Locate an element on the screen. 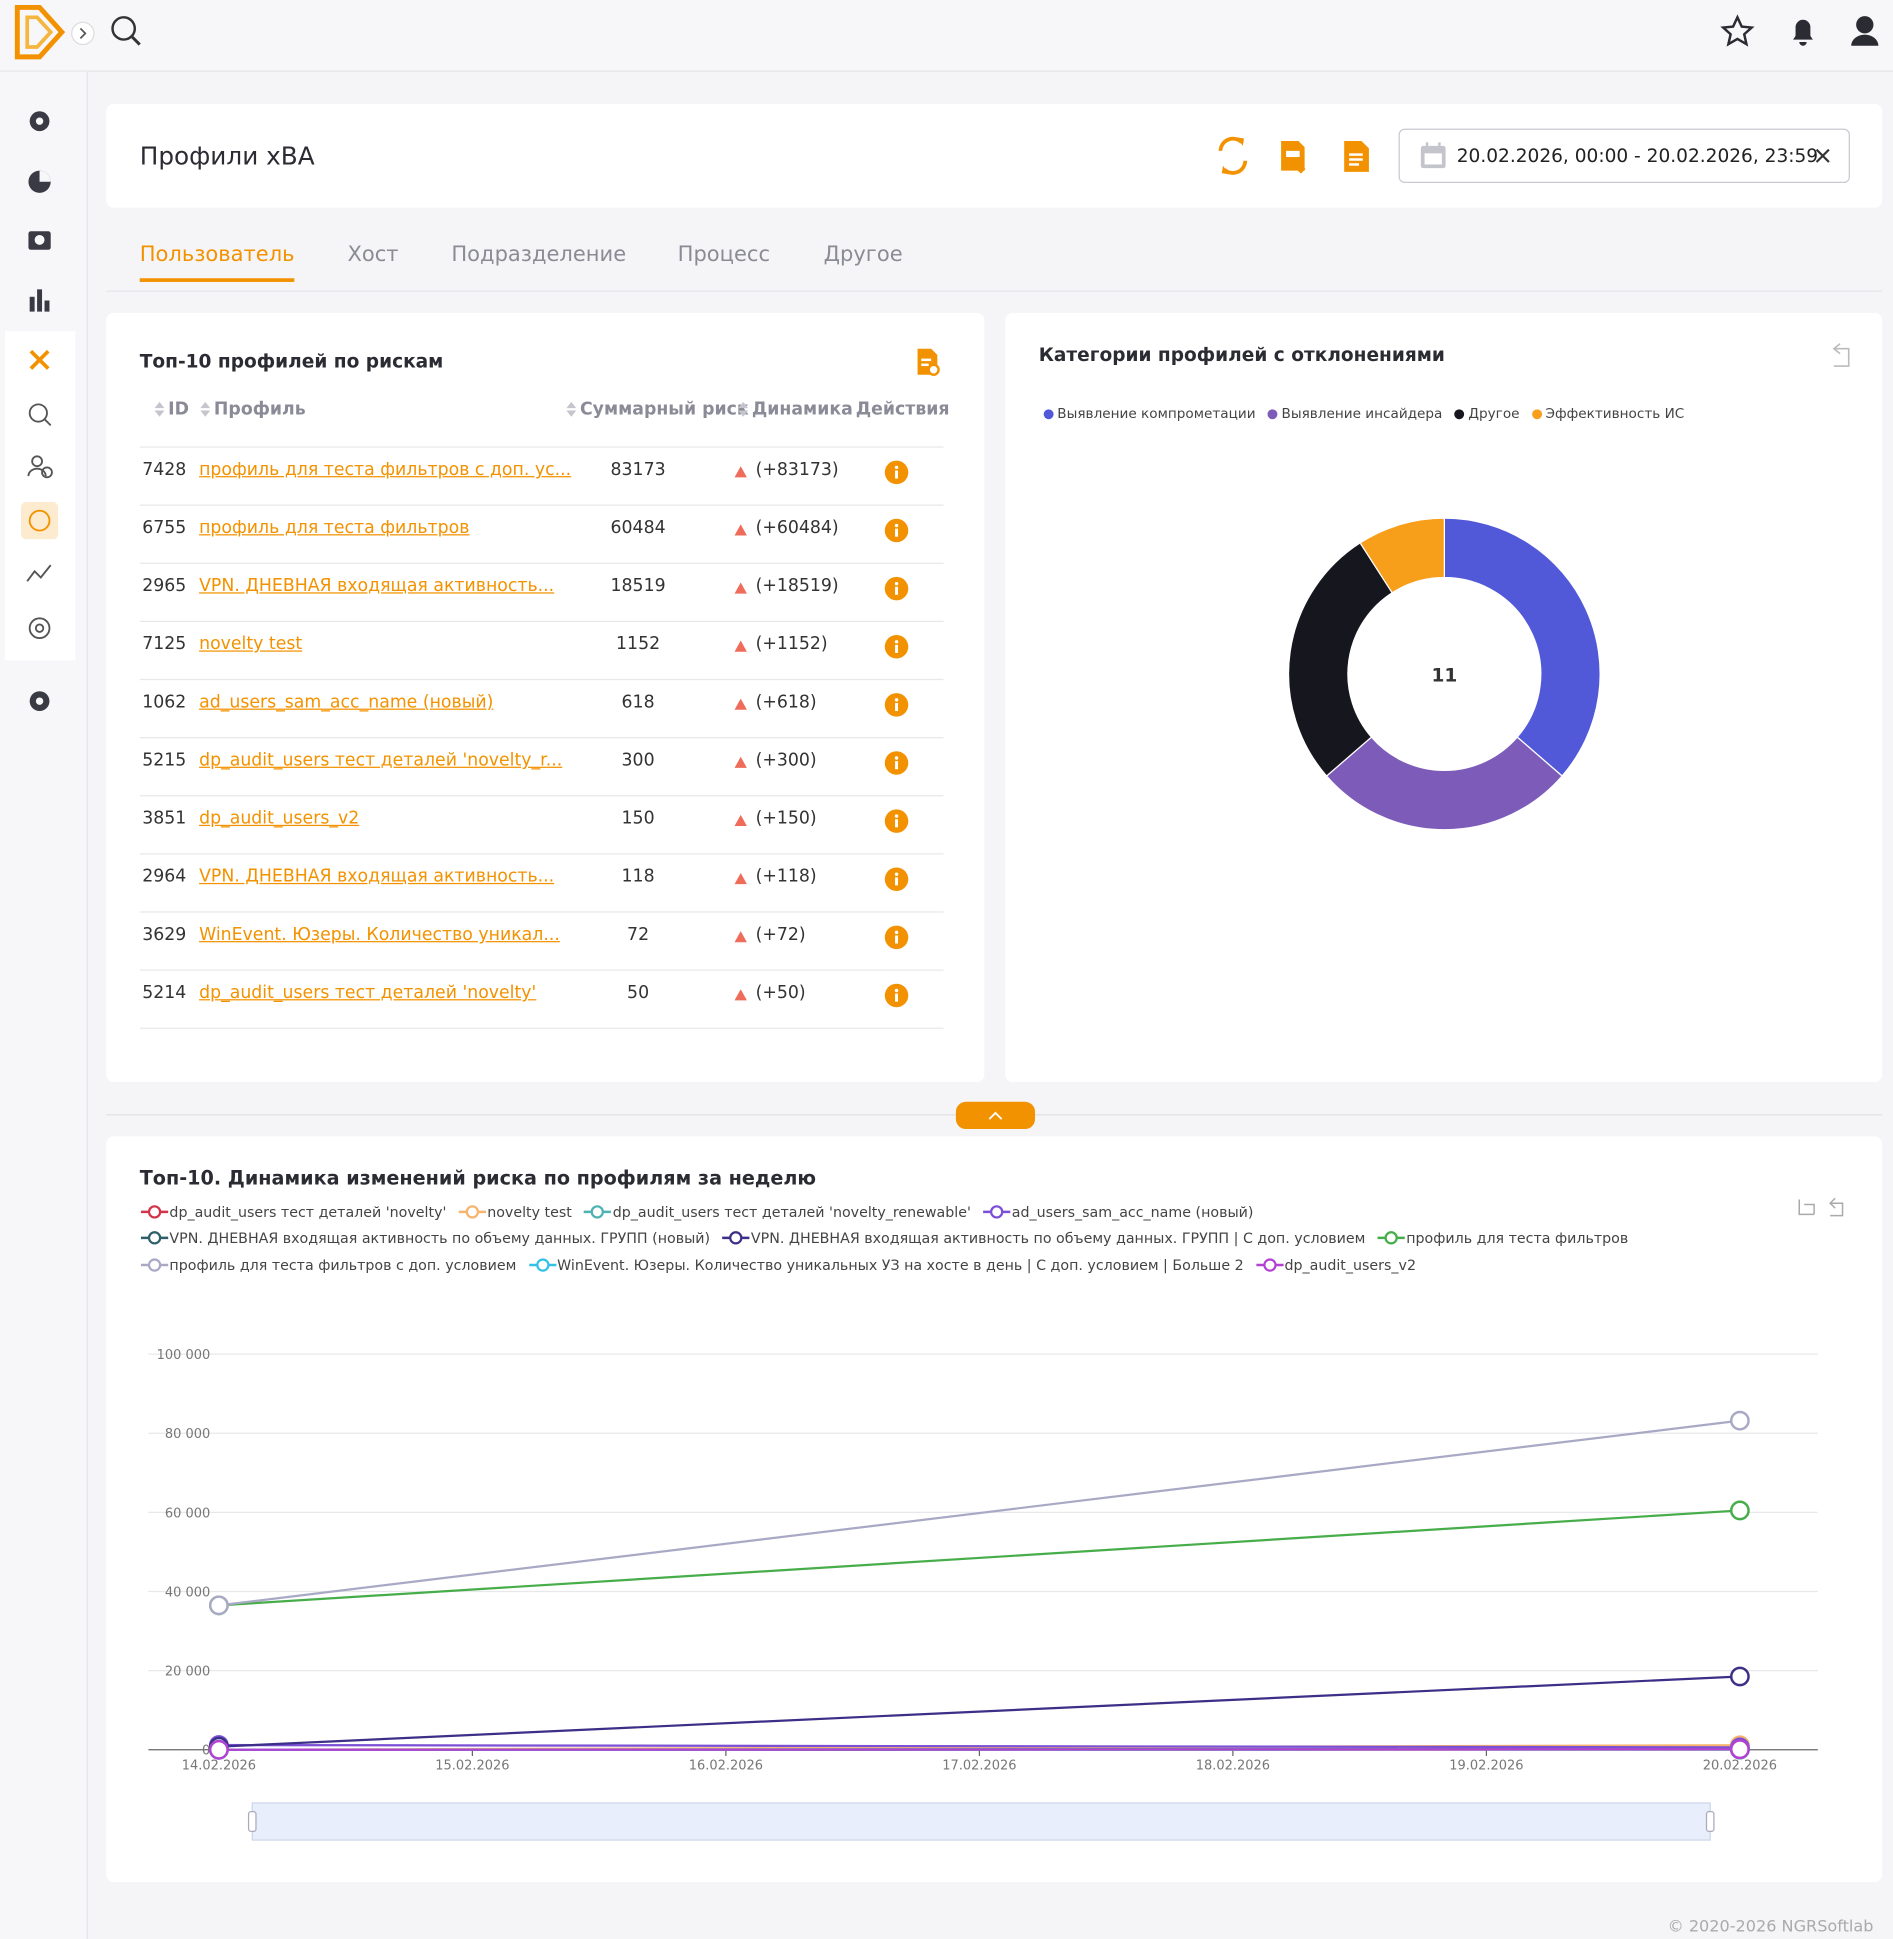  legend-item: Выявление инсайдера is located at coordinates (1355, 414).